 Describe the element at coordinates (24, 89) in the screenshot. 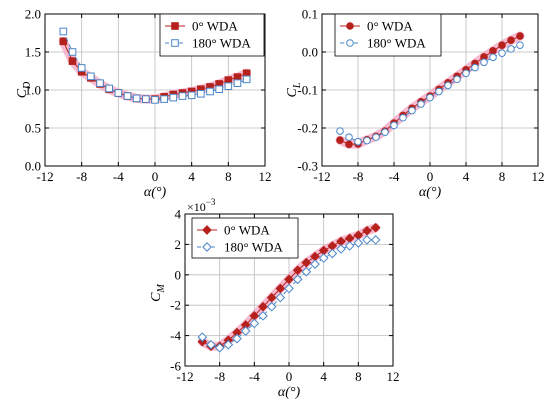

I see `y-axis-label: CD` at that location.